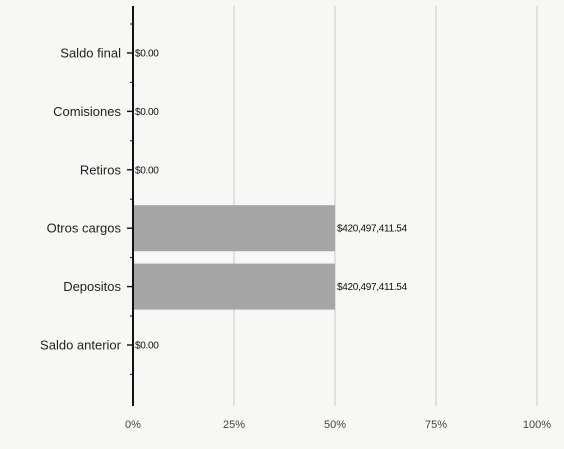 This screenshot has height=449, width=564. What do you see at coordinates (234, 286) in the screenshot?
I see `bar-depositos` at bounding box center [234, 286].